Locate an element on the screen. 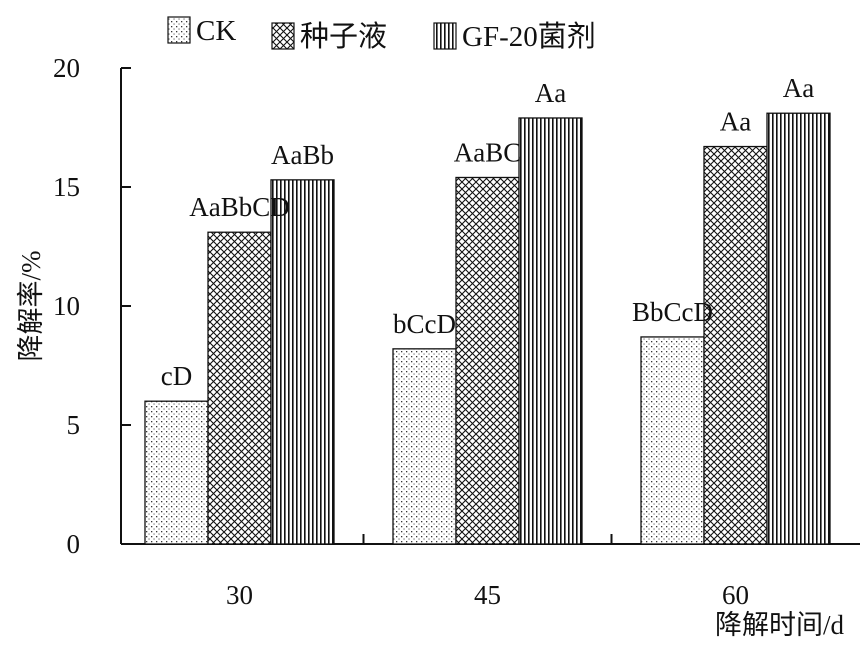  x-tick-label: 30 is located at coordinates (239, 595).